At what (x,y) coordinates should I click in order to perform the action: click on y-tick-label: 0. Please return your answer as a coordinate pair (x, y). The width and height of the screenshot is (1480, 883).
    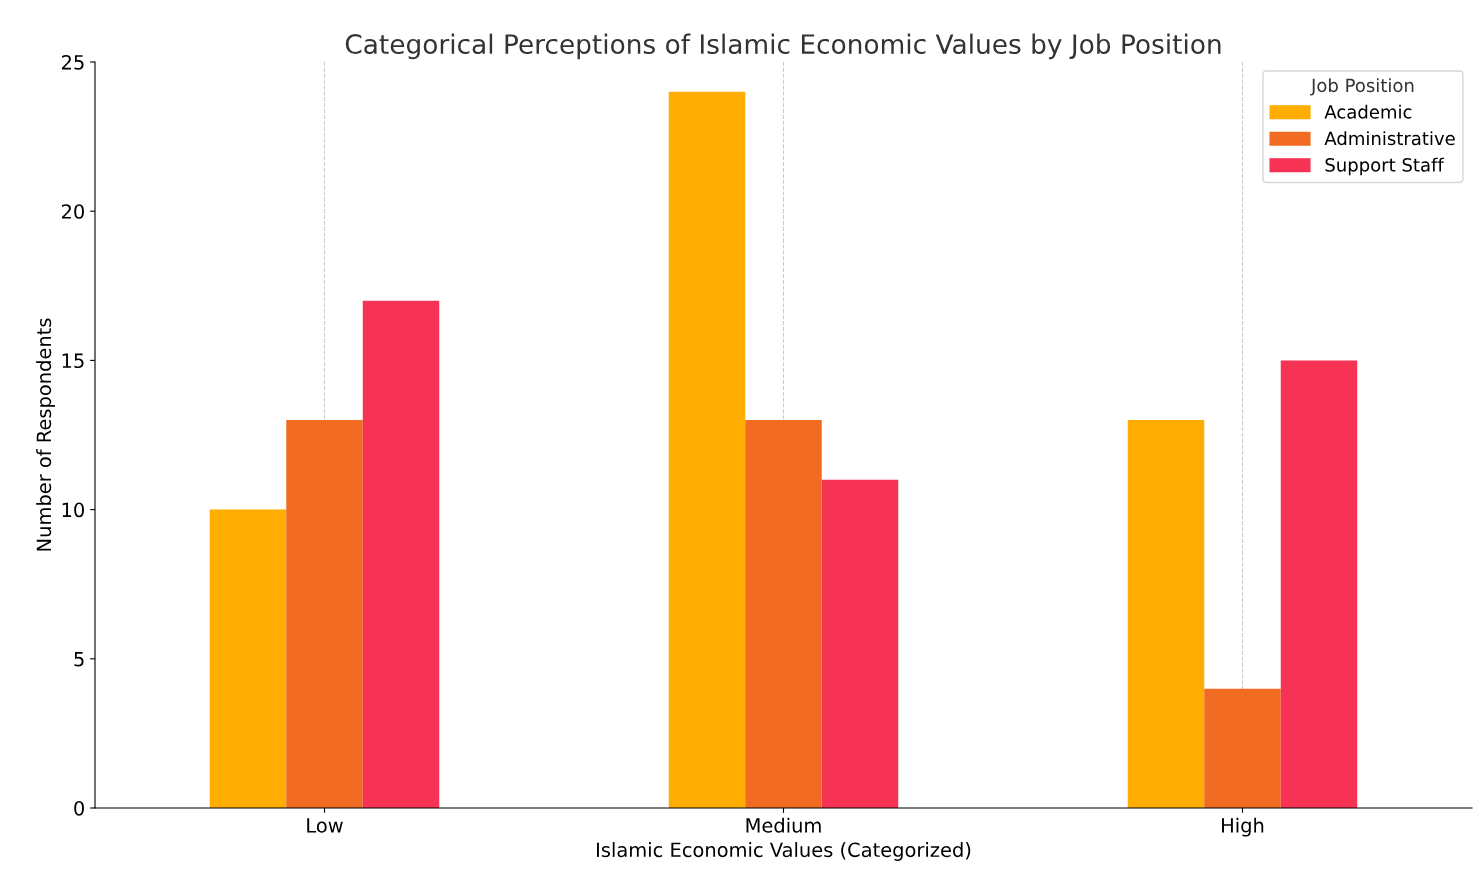
    Looking at the image, I should click on (79, 808).